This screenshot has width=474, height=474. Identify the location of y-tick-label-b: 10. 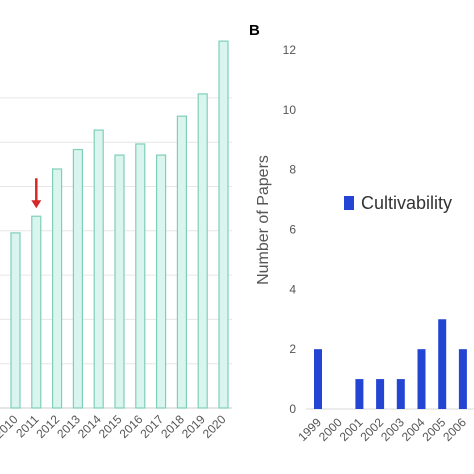
(290, 110).